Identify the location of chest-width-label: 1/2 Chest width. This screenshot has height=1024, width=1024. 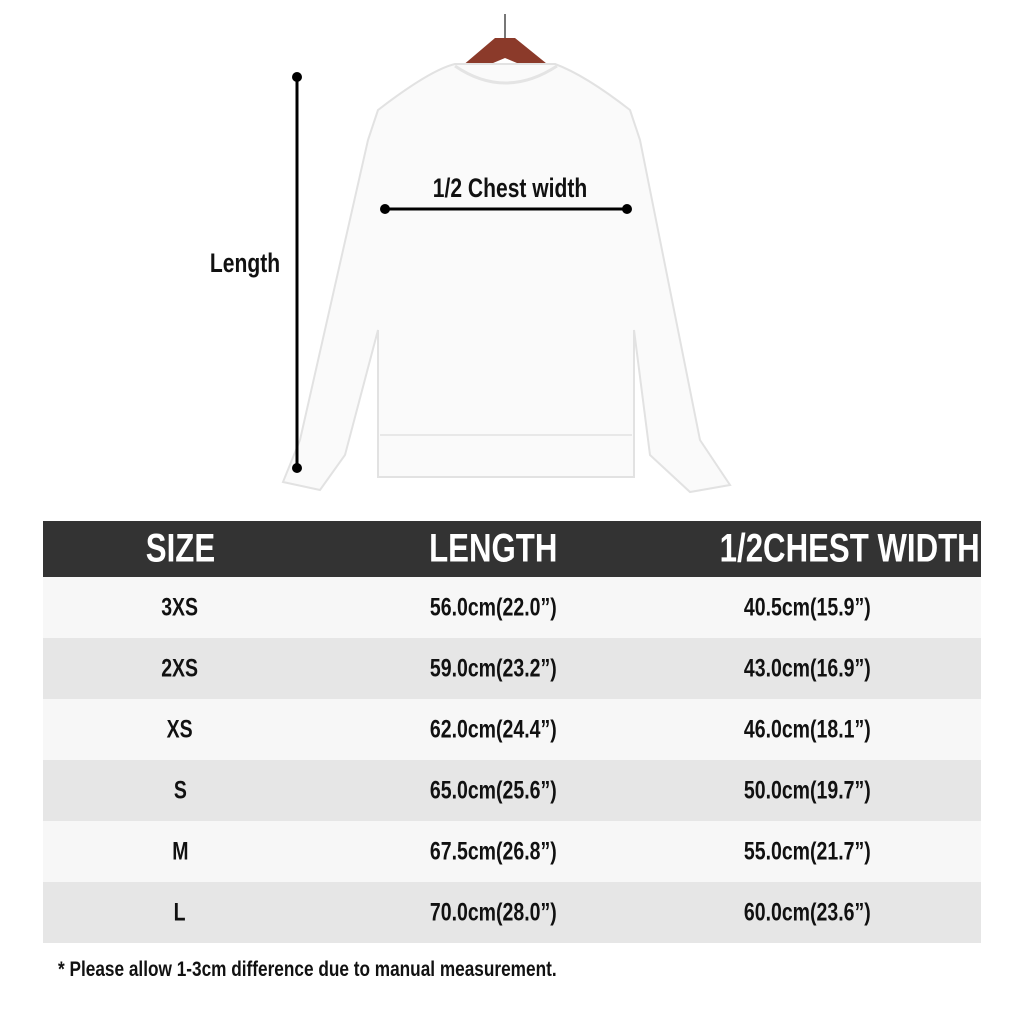
(510, 188).